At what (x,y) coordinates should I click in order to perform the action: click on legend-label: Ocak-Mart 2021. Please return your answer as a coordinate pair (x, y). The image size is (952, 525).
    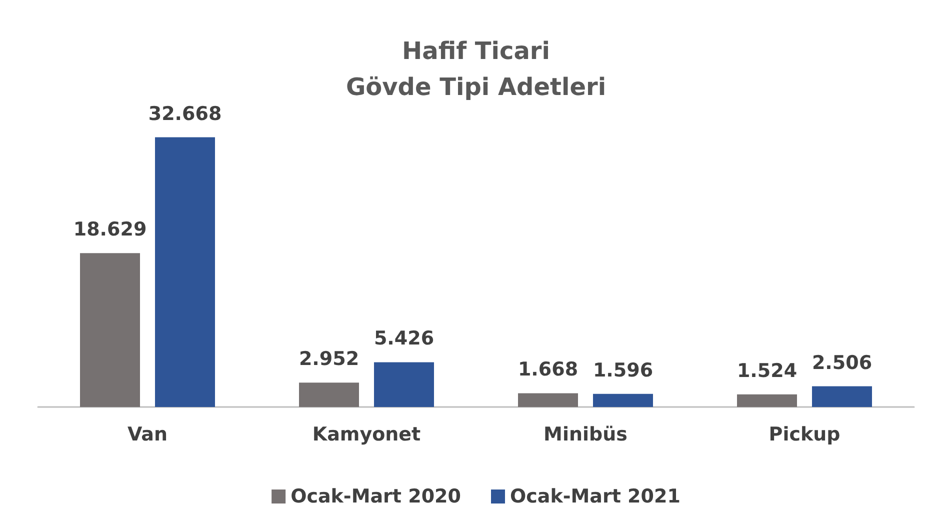
    Looking at the image, I should click on (595, 497).